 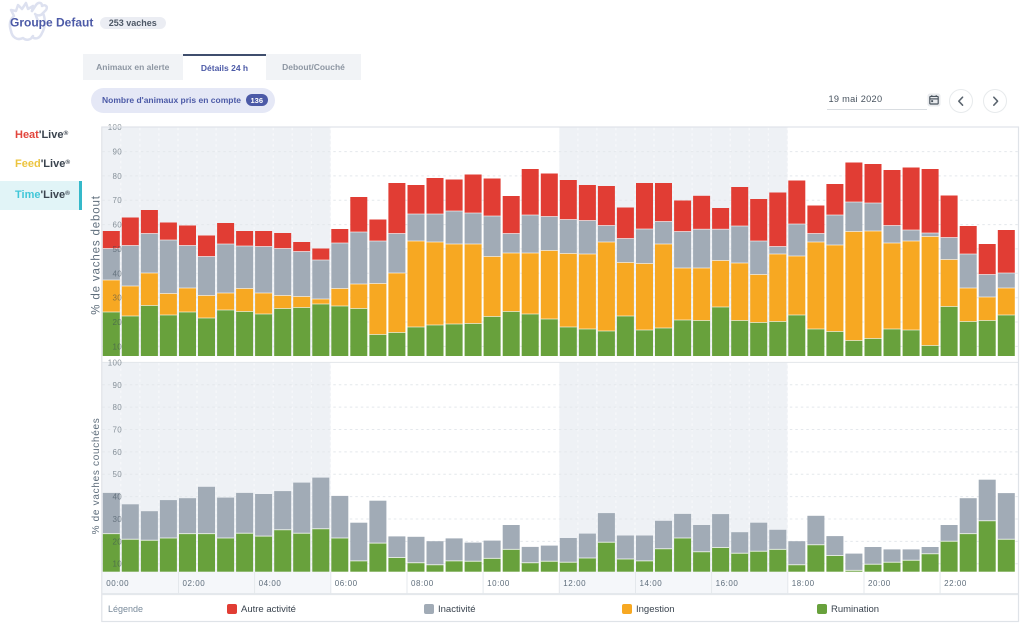 I want to click on svg-text: 12:00, so click(x=574, y=583).